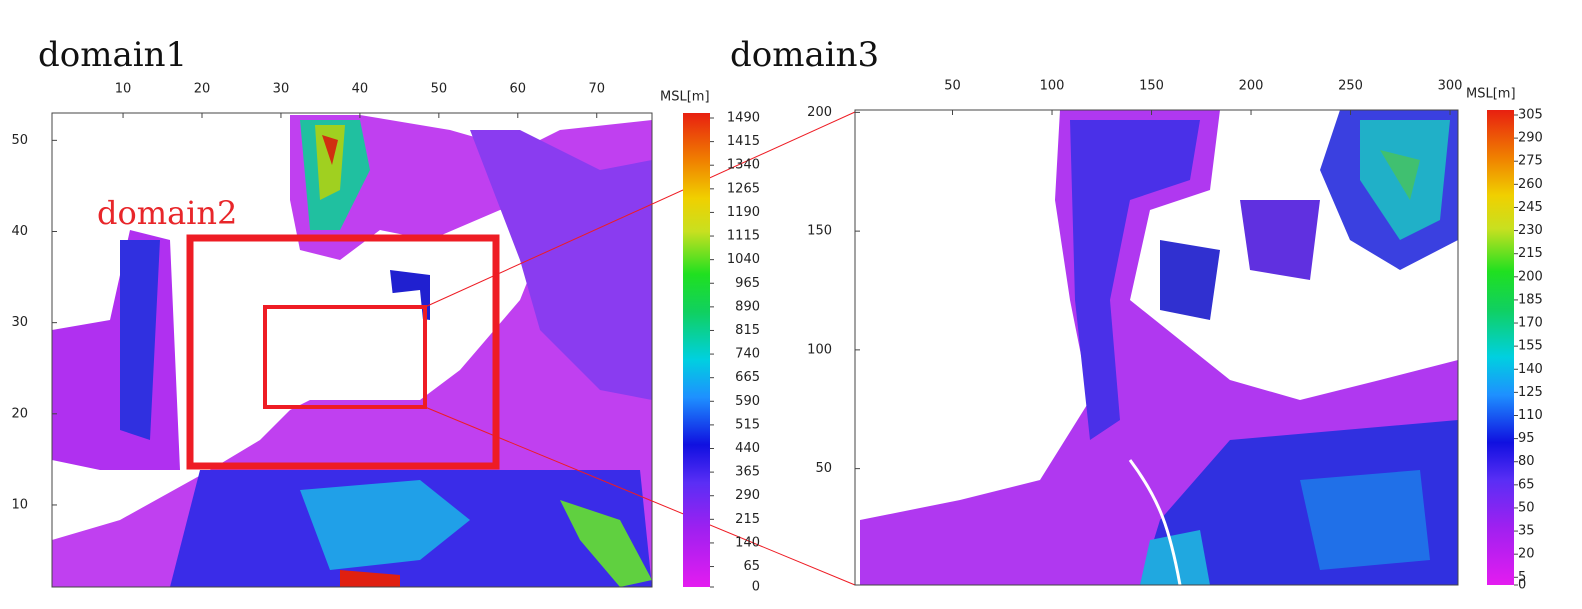  Describe the element at coordinates (112, 55) in the screenshot. I see `panel-title: domain1` at that location.